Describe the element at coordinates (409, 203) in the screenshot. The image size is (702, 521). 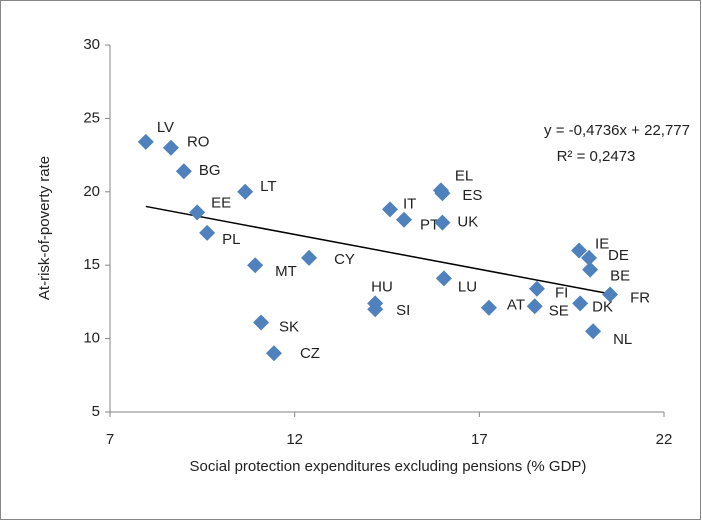
I see `point-label: IT` at that location.